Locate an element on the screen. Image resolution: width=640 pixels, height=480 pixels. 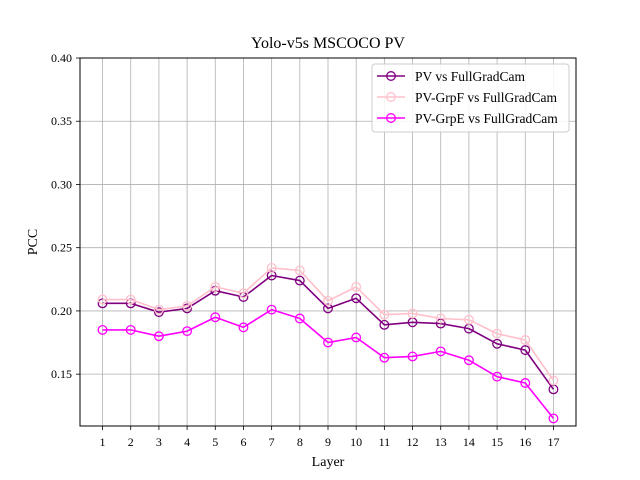
legend-box is located at coordinates (470, 98).